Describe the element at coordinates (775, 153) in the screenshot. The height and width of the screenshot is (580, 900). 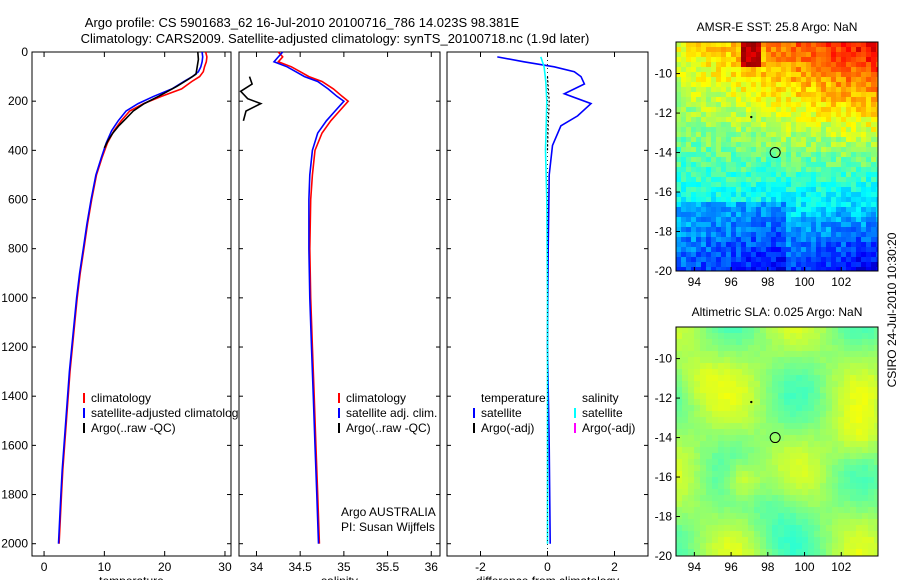
I see `sst-float-marker` at that location.